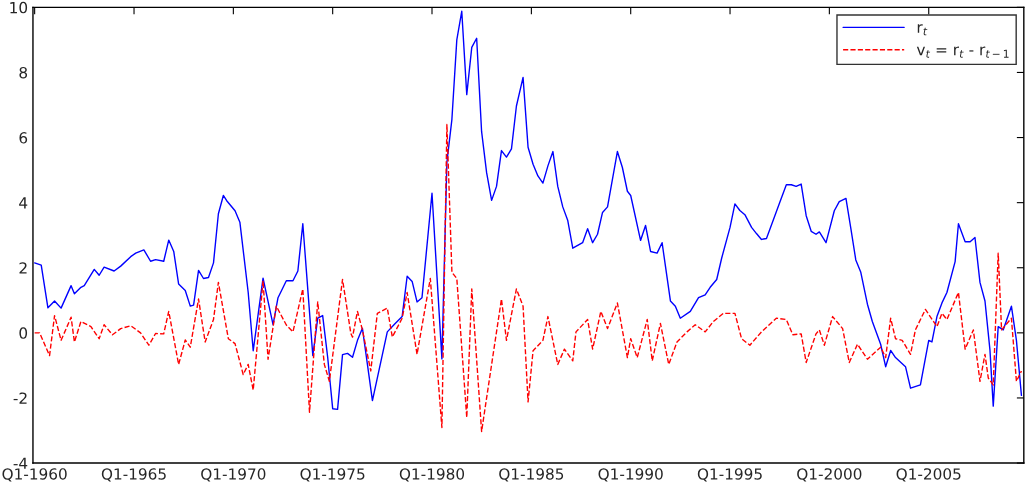  What do you see at coordinates (922, 30) in the screenshot?
I see `legend-label: r$_{t}$` at bounding box center [922, 30].